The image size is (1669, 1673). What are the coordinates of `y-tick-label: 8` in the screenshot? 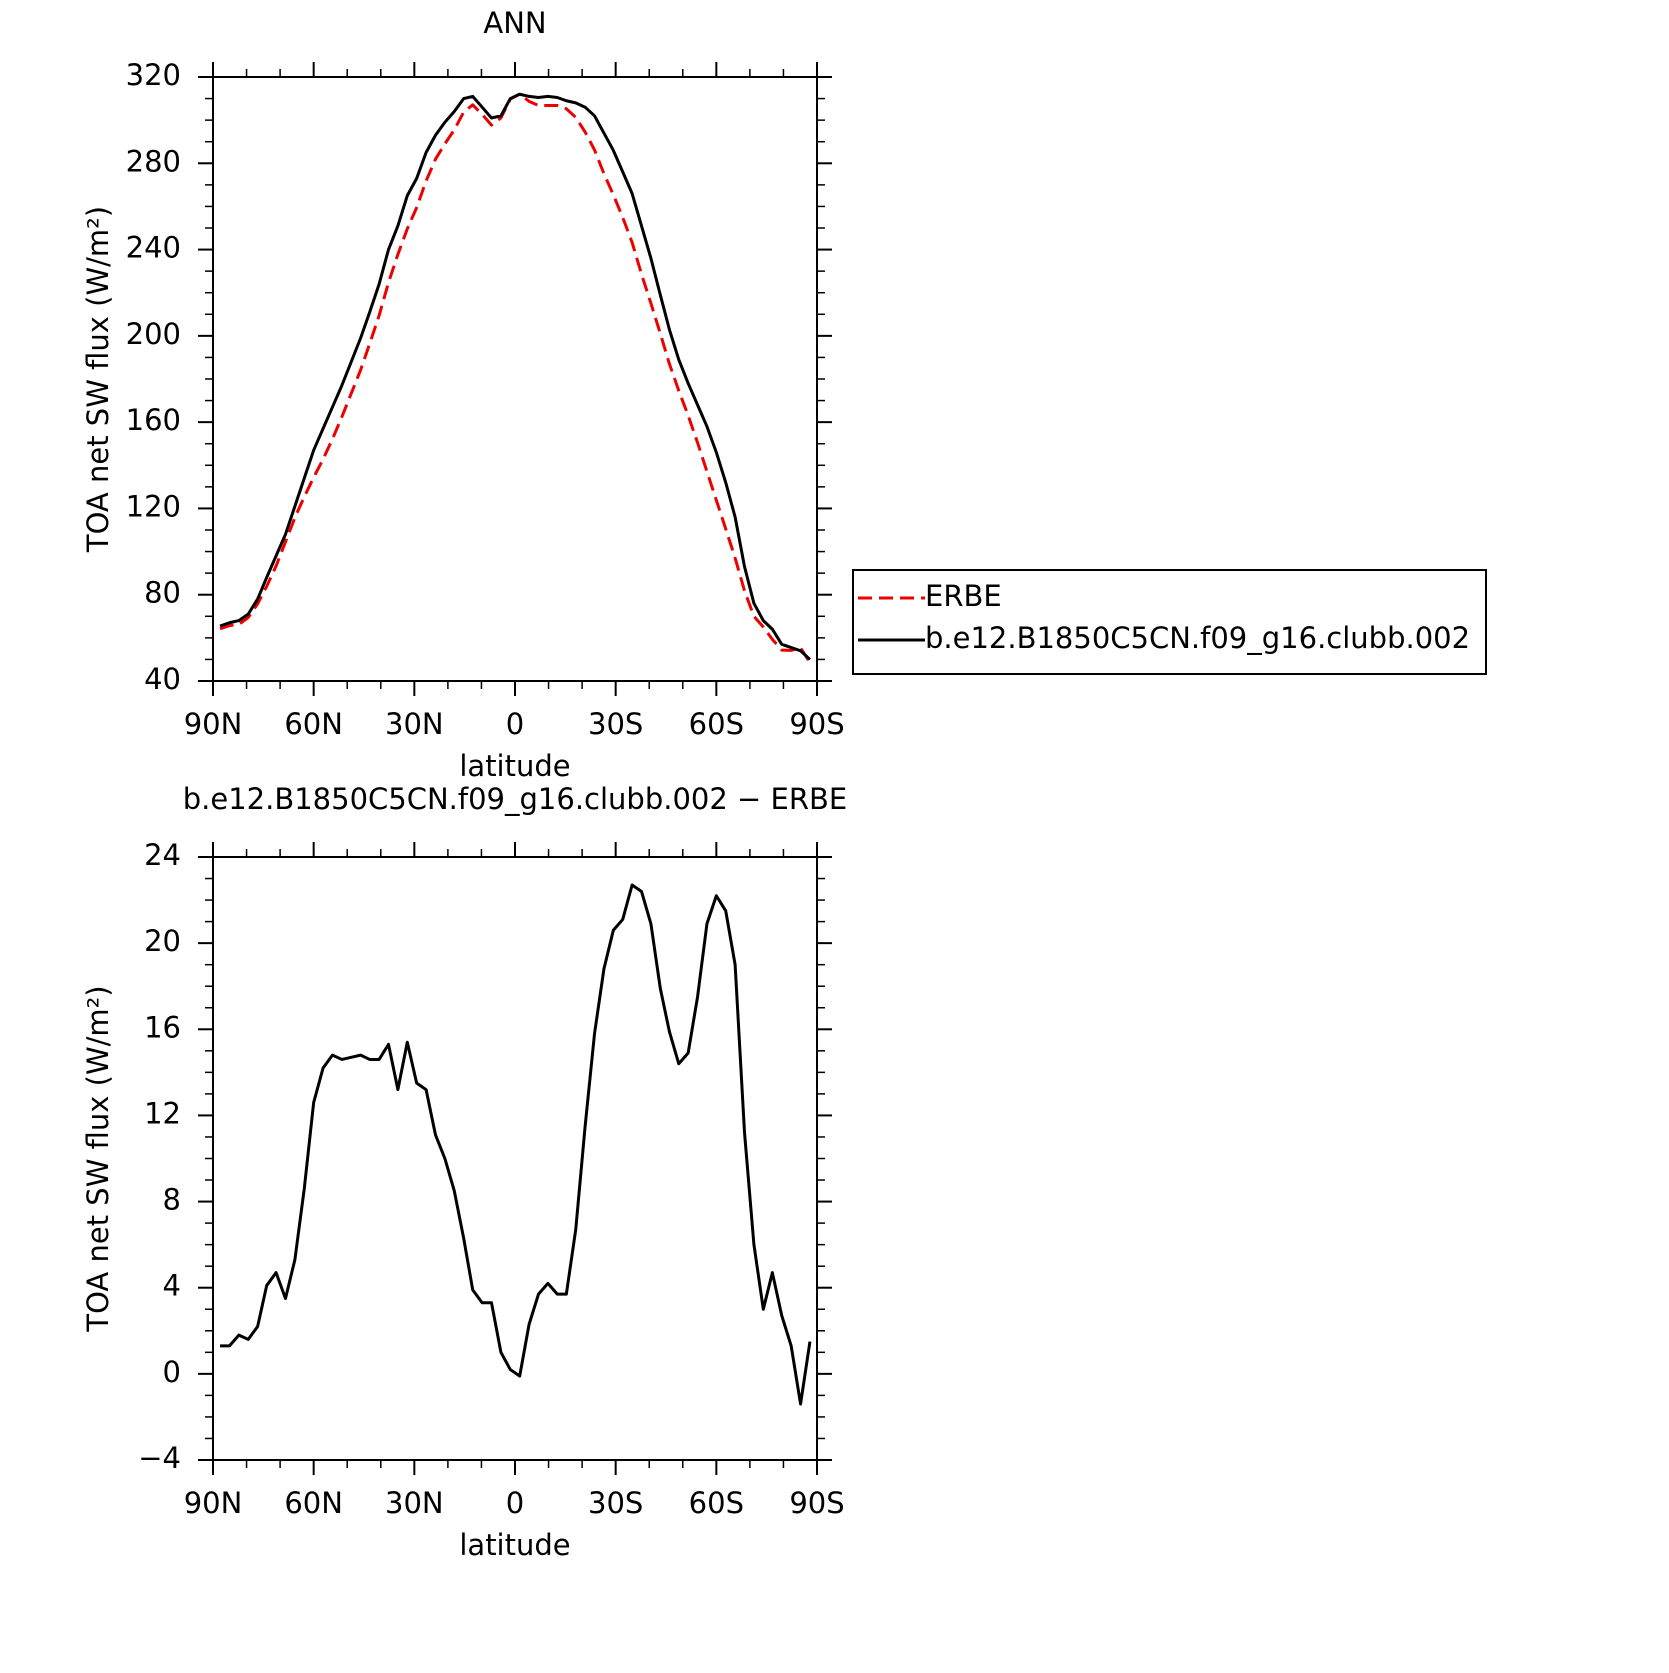 It's located at (172, 1200).